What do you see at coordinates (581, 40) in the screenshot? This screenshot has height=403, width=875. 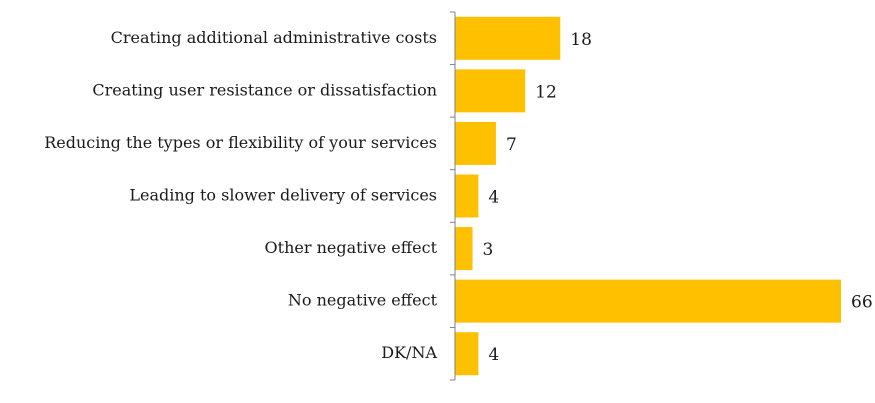 I see `value-label: 18` at bounding box center [581, 40].